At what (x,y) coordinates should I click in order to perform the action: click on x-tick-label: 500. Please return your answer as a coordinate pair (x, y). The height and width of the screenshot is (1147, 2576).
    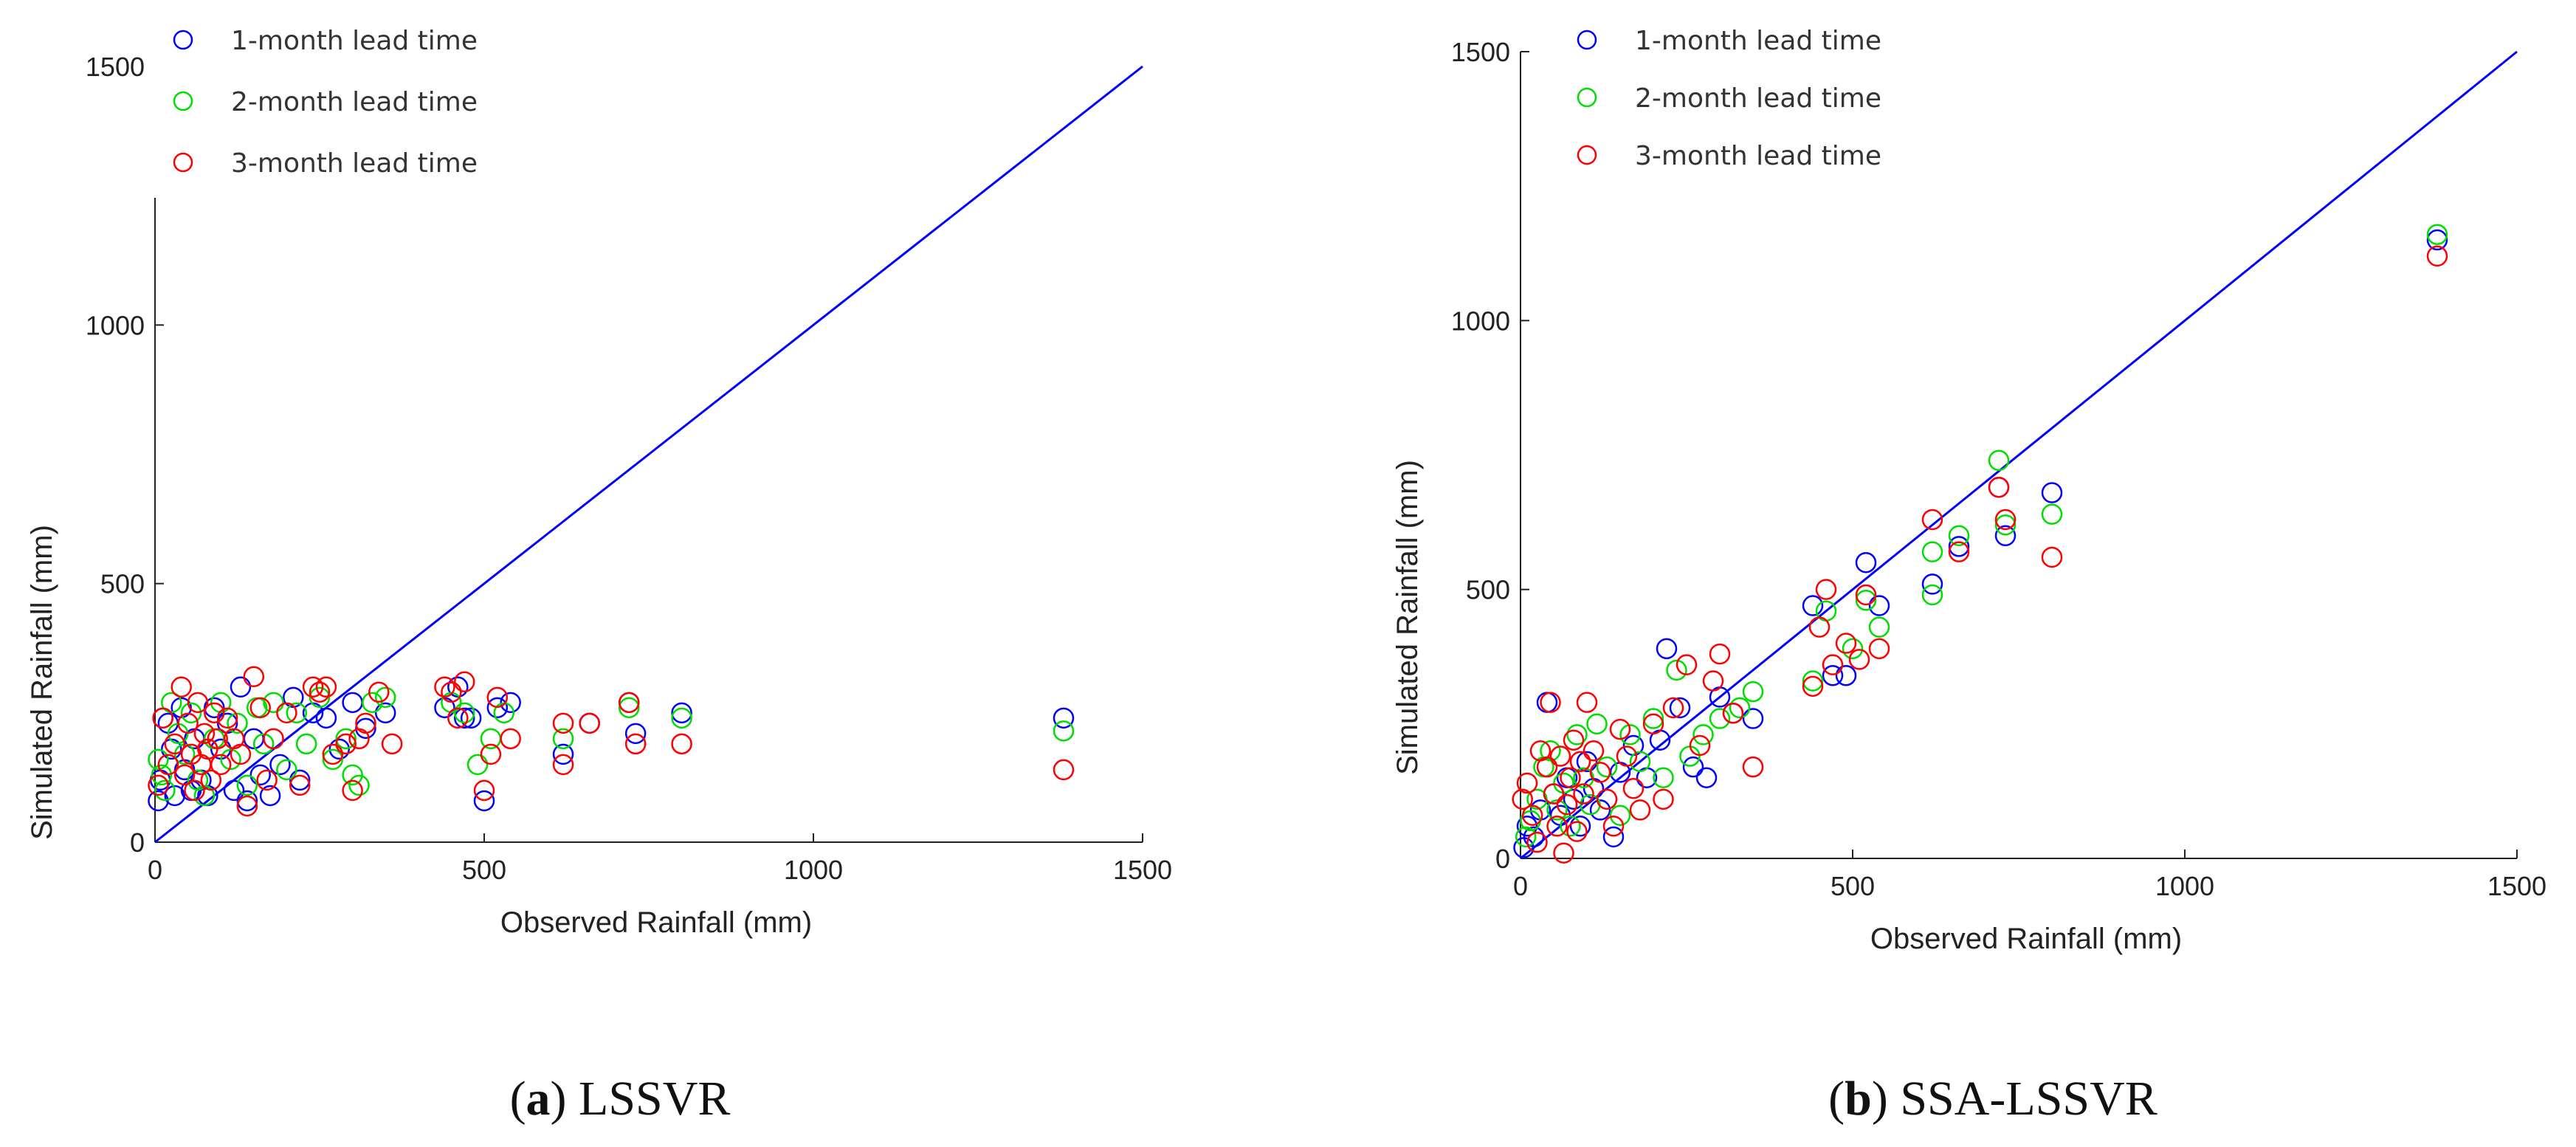
    Looking at the image, I should click on (484, 870).